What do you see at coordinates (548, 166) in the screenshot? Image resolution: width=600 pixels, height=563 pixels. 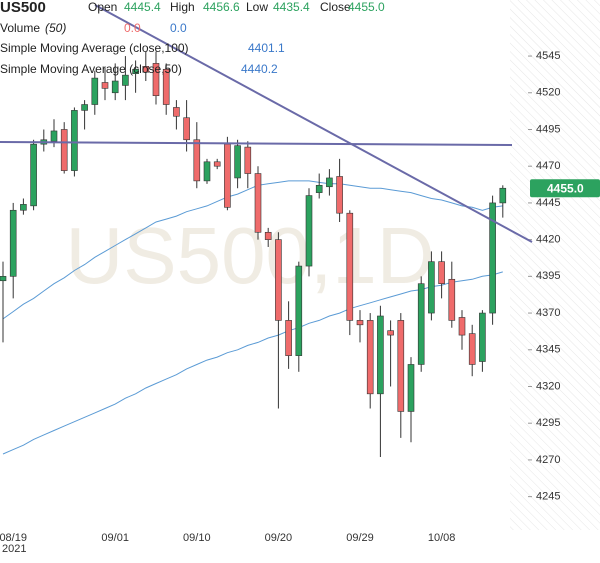 I see `y-tick-label: 4470` at bounding box center [548, 166].